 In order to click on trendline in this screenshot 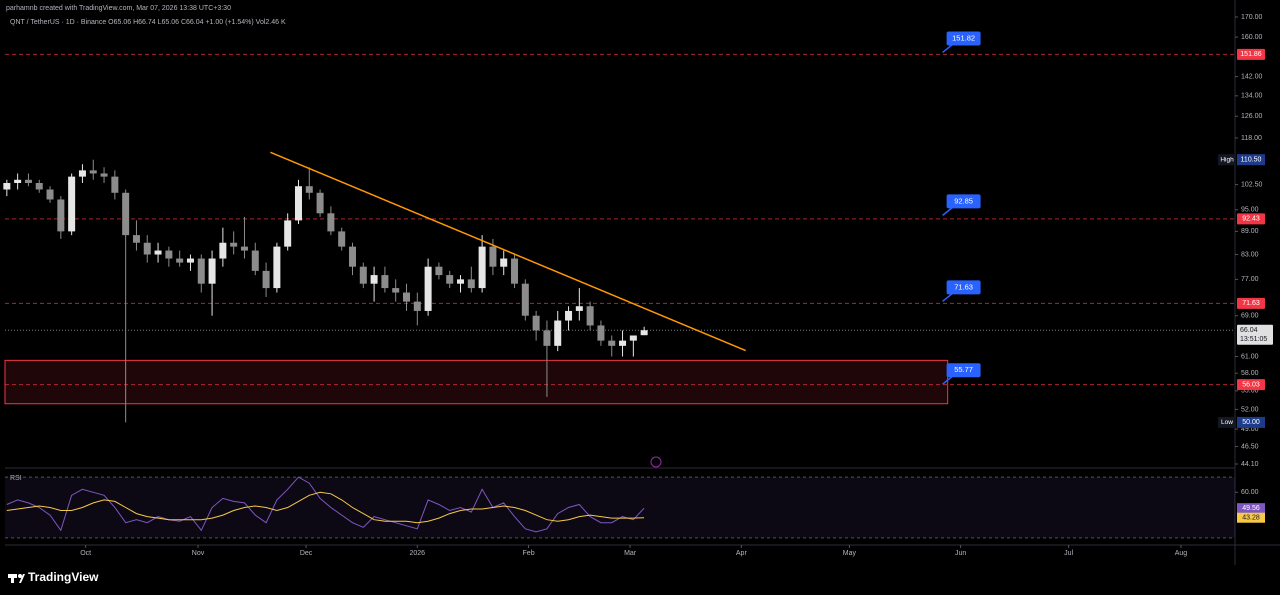, I will do `click(508, 251)`.